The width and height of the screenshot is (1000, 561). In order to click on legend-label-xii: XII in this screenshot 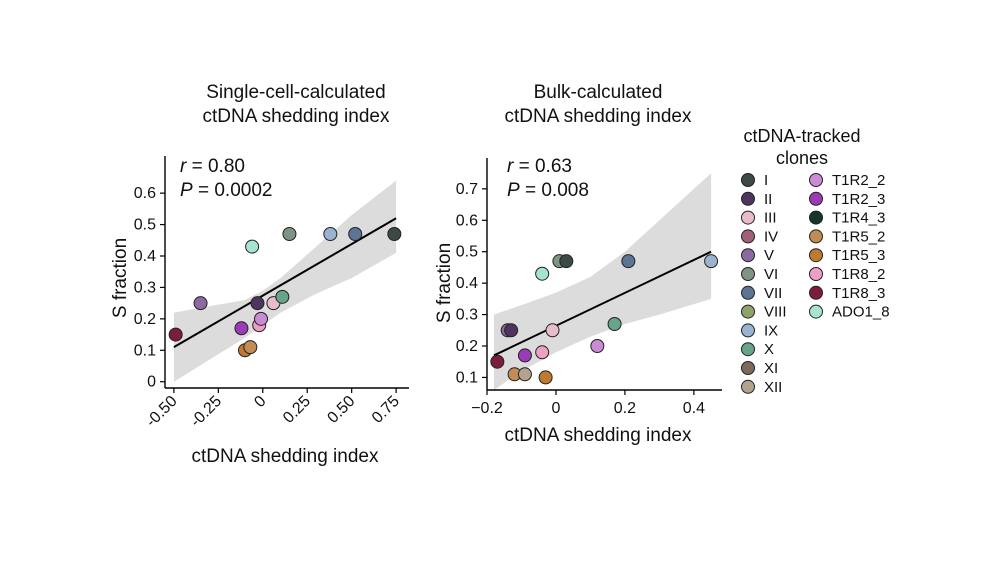, I will do `click(773, 387)`.